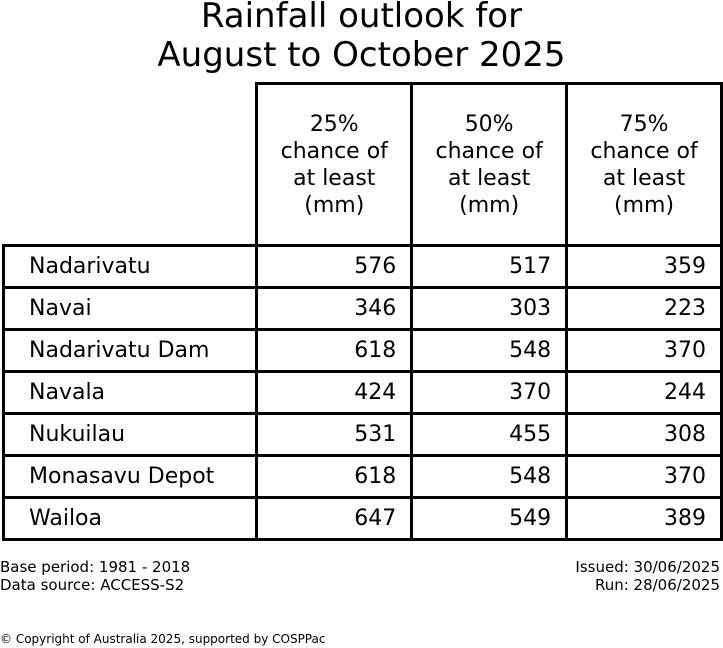 Image resolution: width=723 pixels, height=648 pixels. I want to click on value-25: 576, so click(334, 266).